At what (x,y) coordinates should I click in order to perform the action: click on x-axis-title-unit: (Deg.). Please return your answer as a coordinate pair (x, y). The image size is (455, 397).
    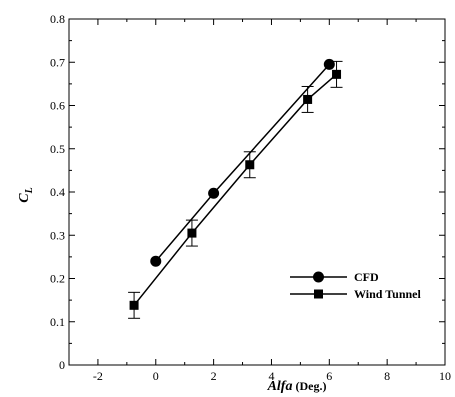
    Looking at the image, I should click on (309, 386).